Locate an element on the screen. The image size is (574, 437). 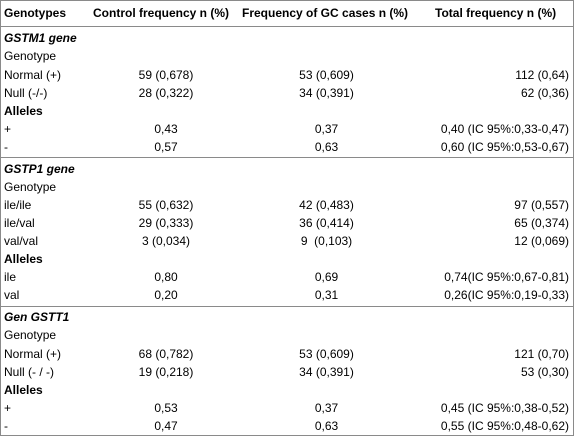
control-cell: 68 (0,782) is located at coordinates (166, 354).